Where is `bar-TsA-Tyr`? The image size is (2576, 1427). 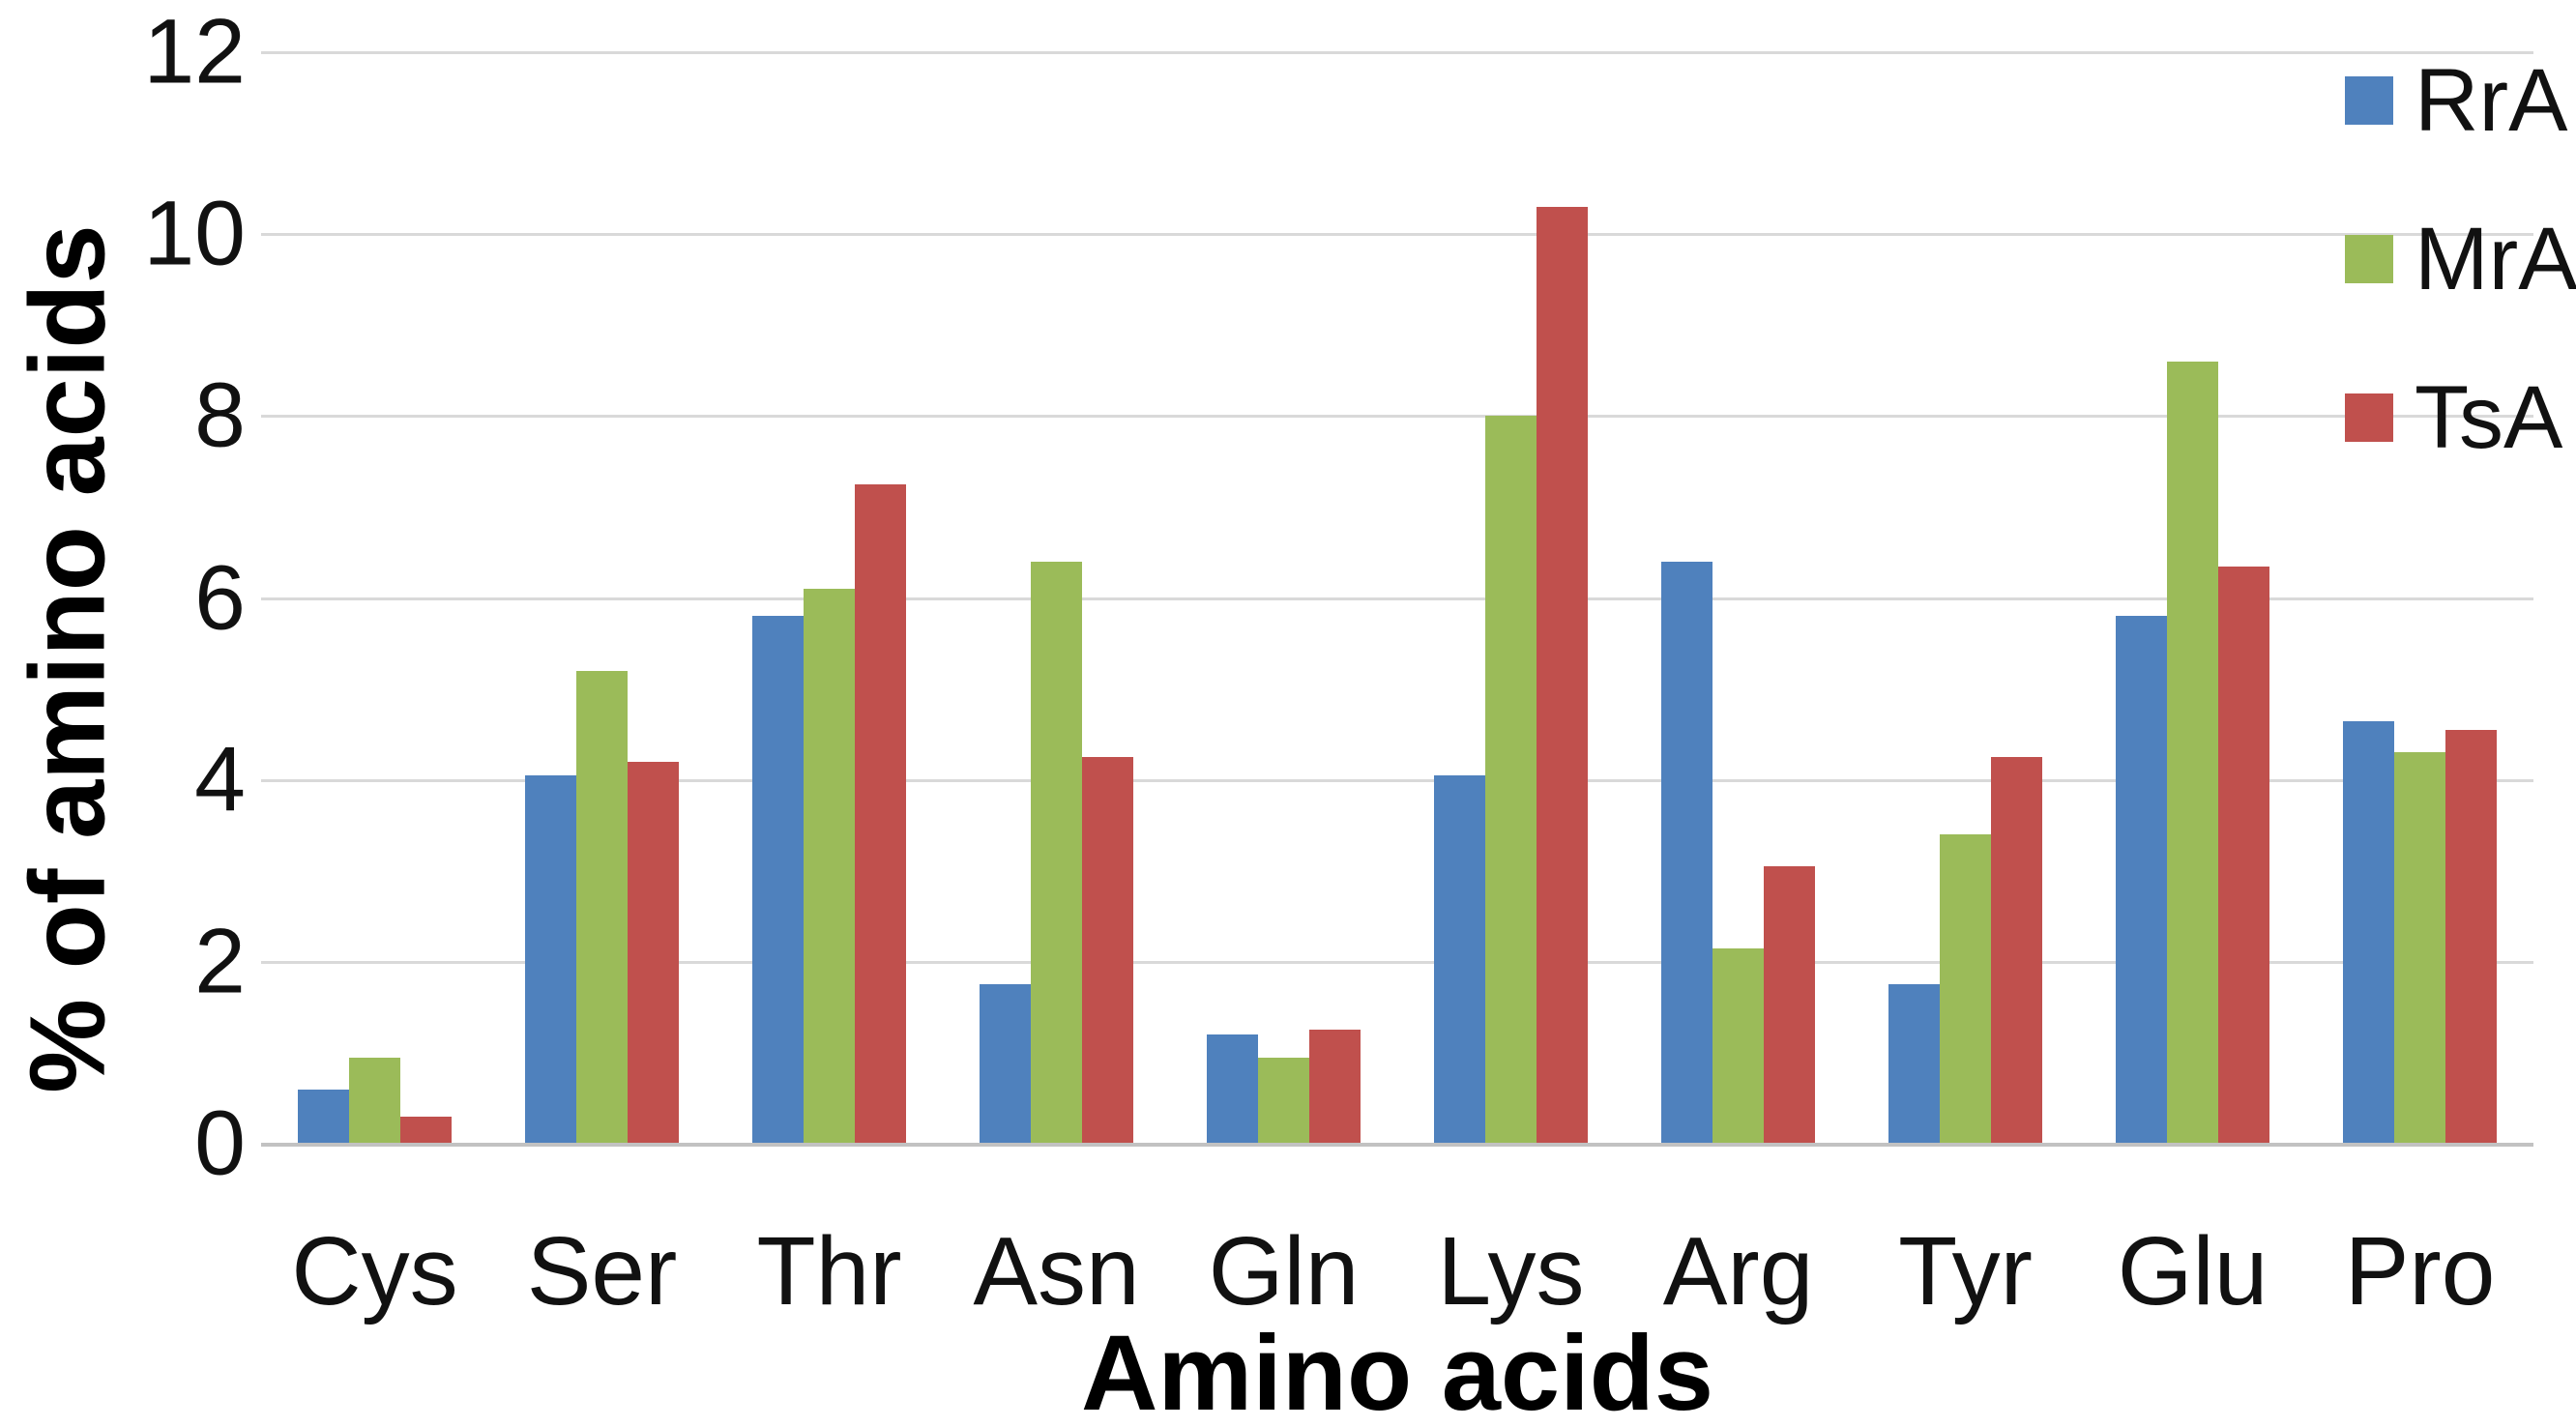
bar-TsA-Tyr is located at coordinates (2016, 950).